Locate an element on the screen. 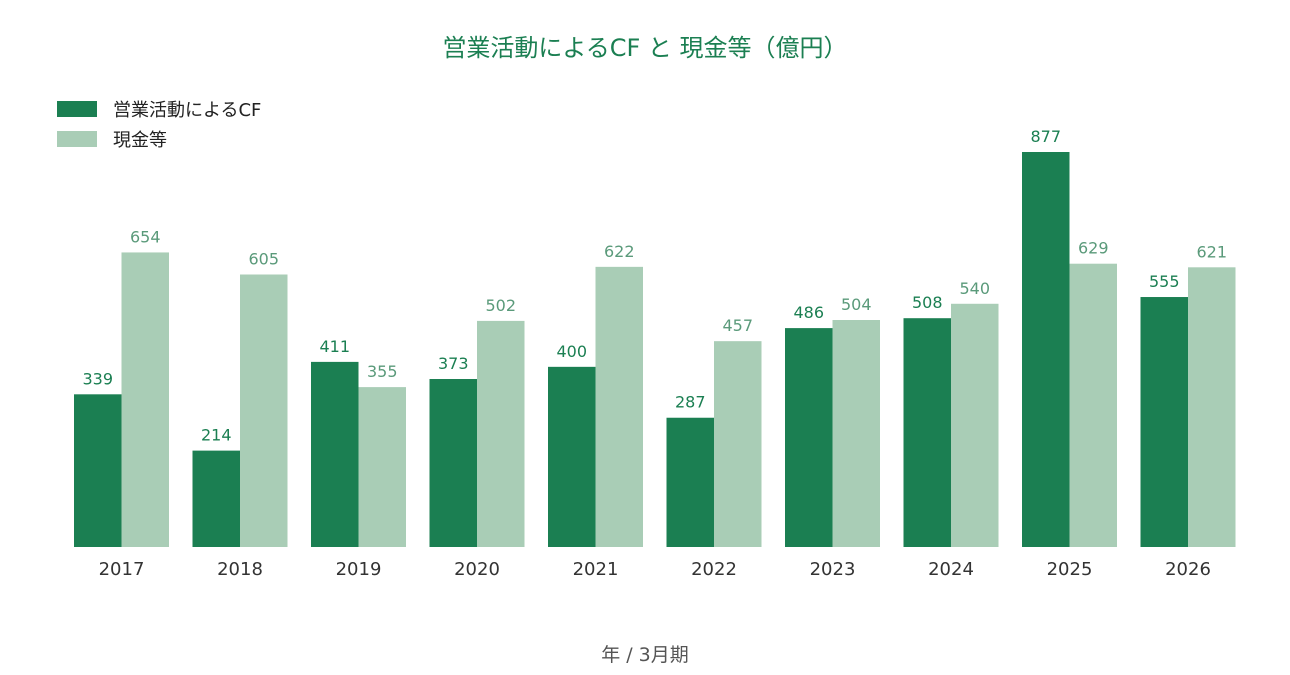 The height and width of the screenshot is (675, 1290). legend-label-cash: 現金等 is located at coordinates (140, 140).